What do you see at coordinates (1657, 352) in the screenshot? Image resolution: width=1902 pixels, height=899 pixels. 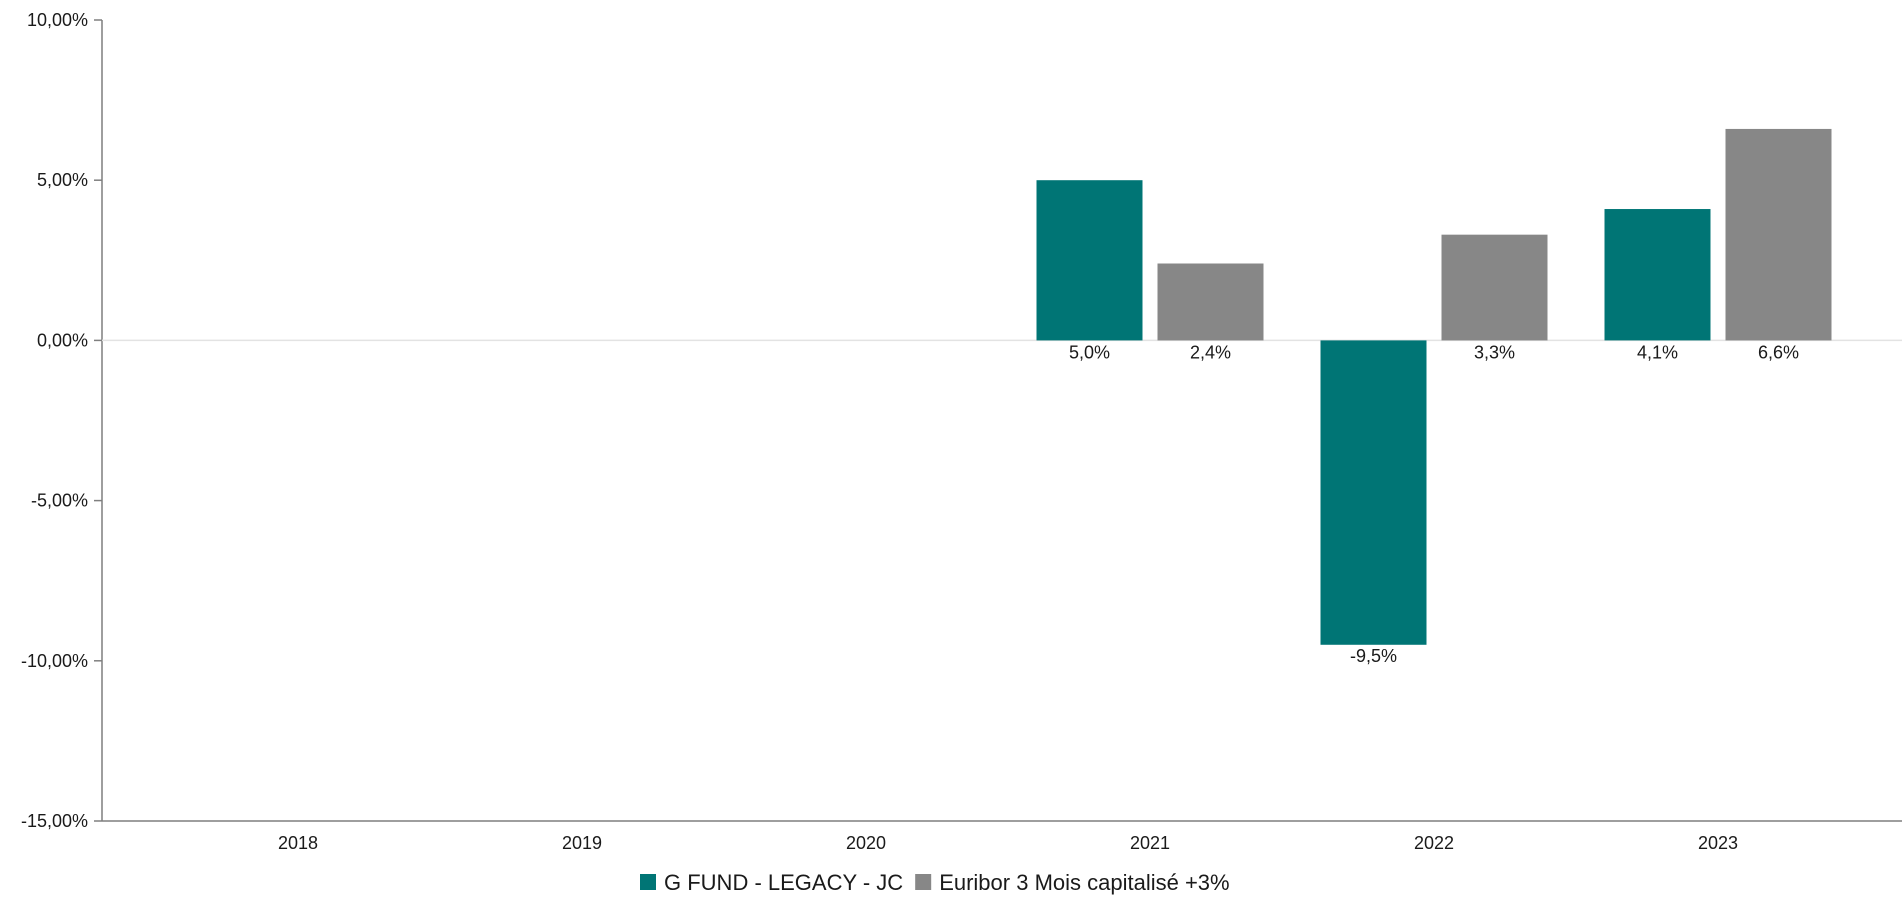 I see `data-label: 4,1%` at bounding box center [1657, 352].